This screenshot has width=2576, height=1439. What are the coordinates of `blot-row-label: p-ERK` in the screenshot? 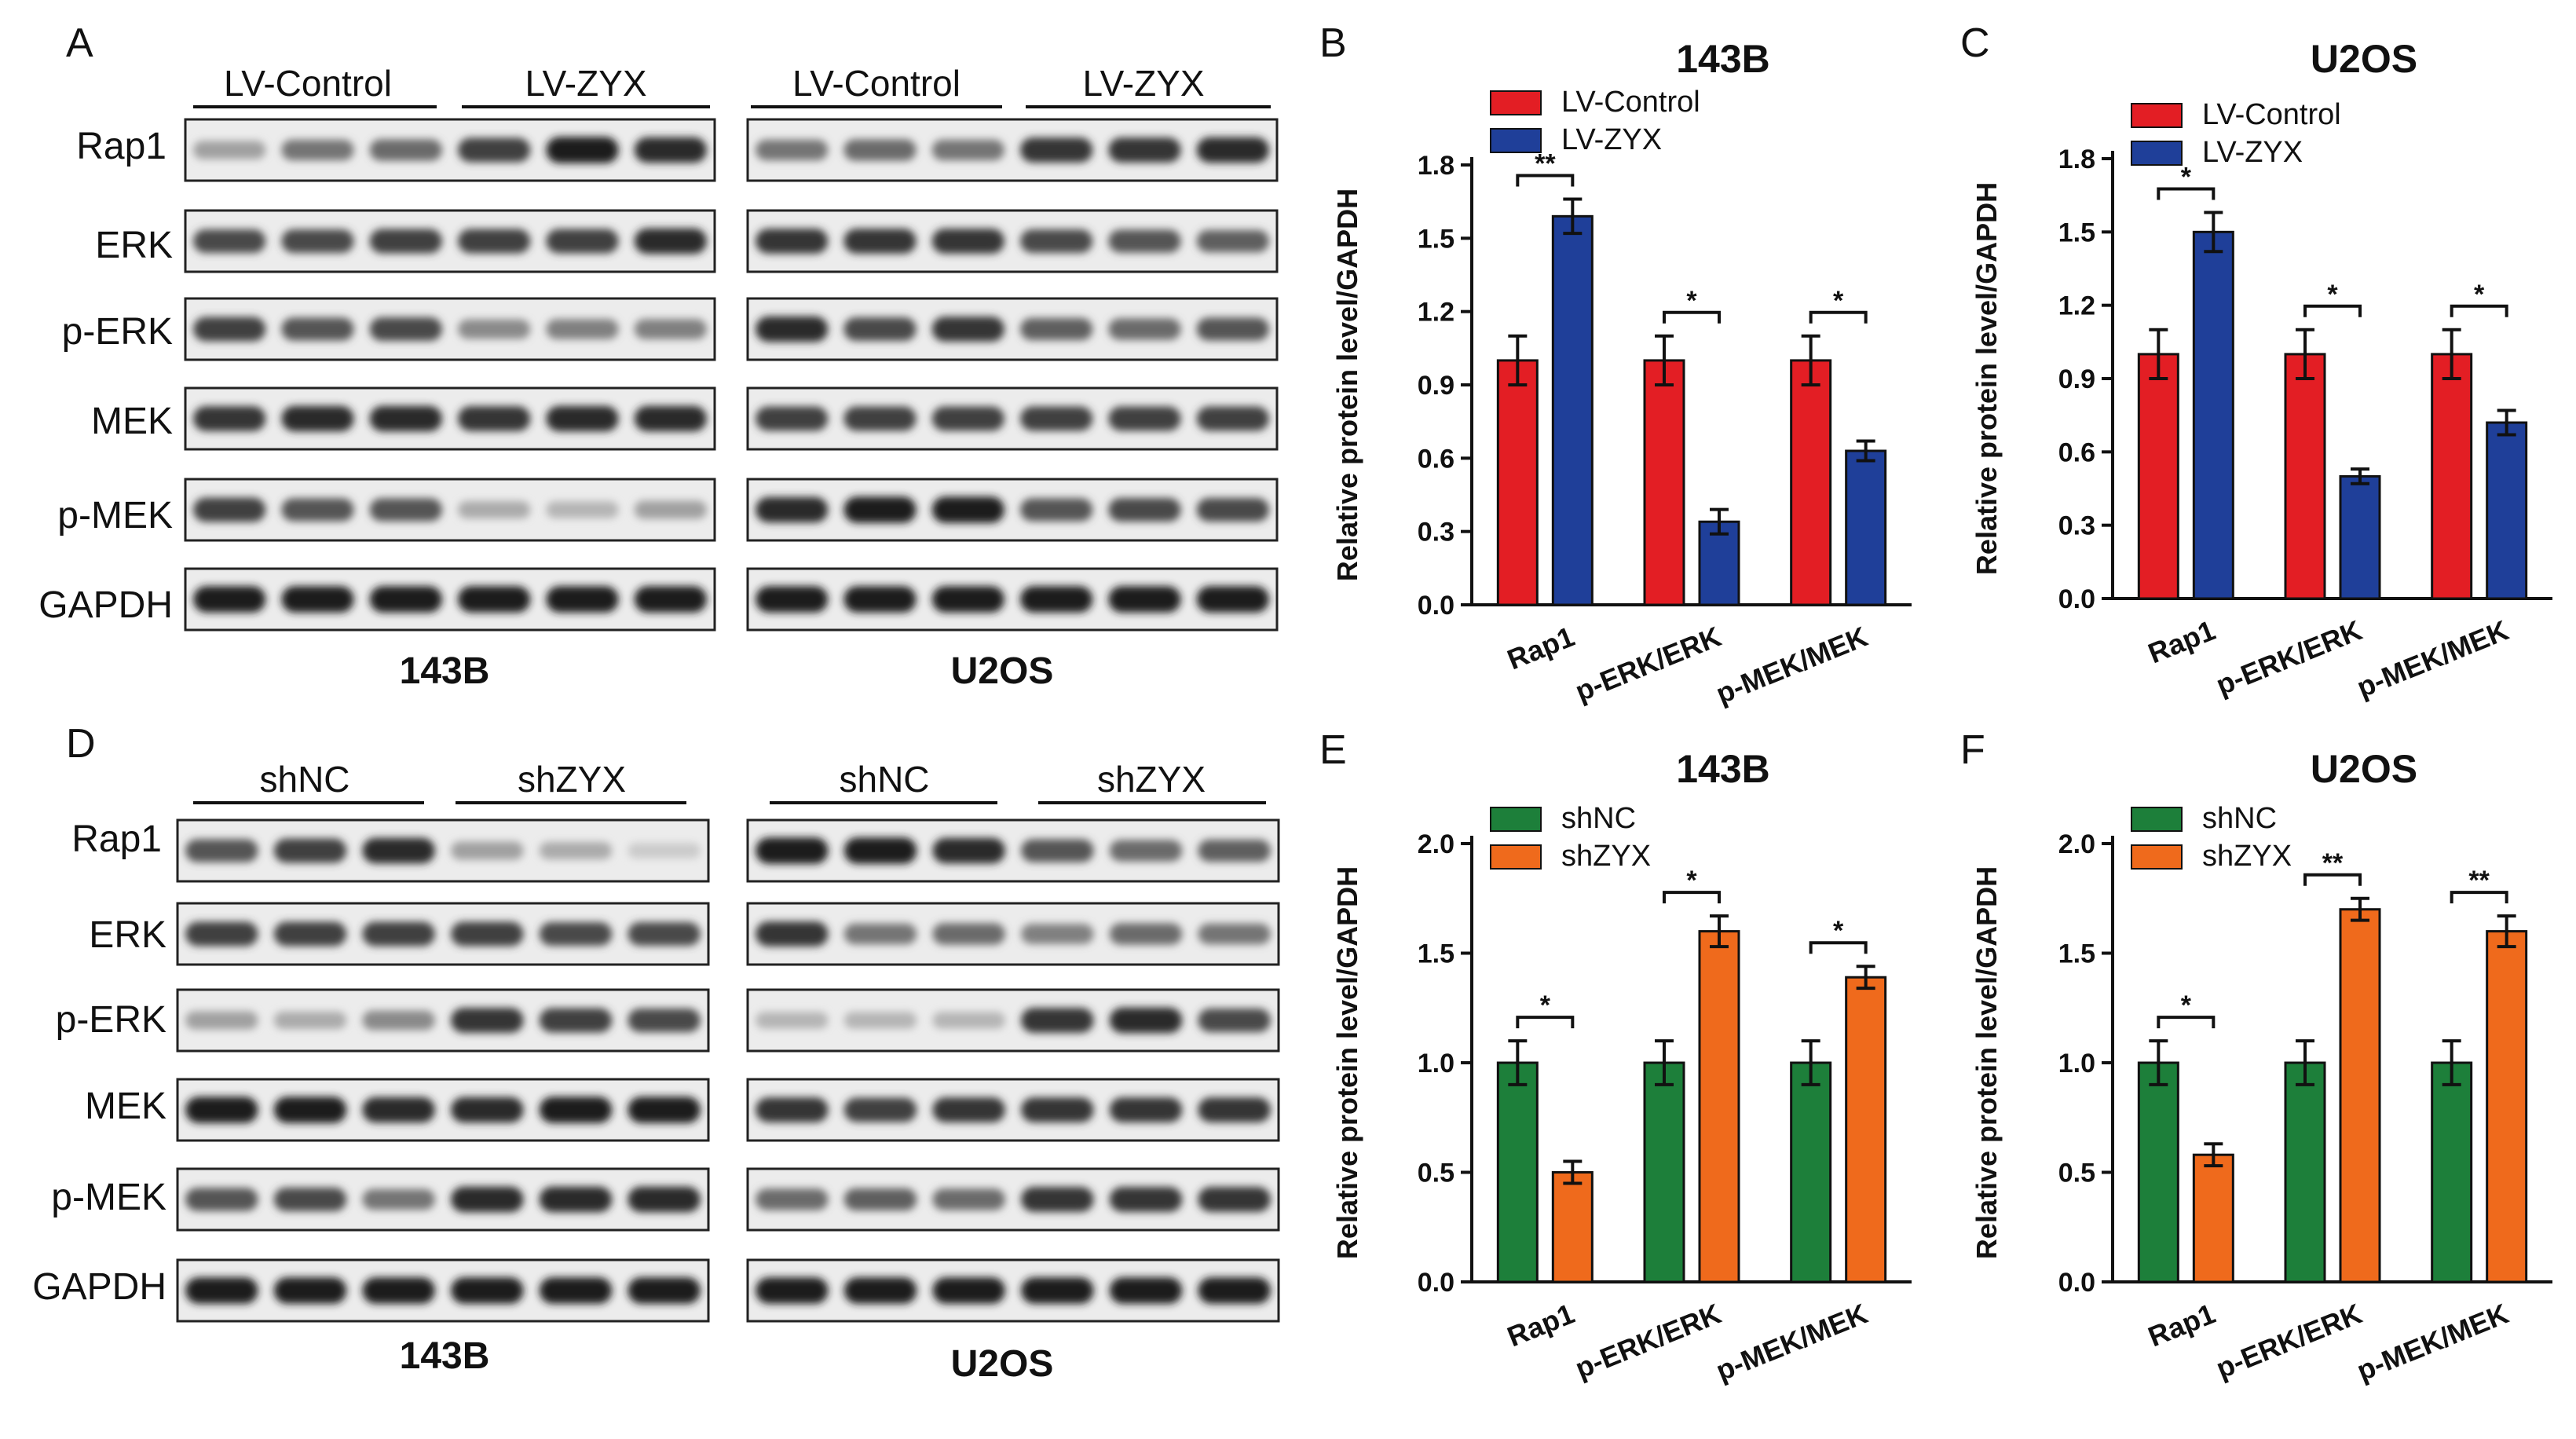 It's located at (111, 1020).